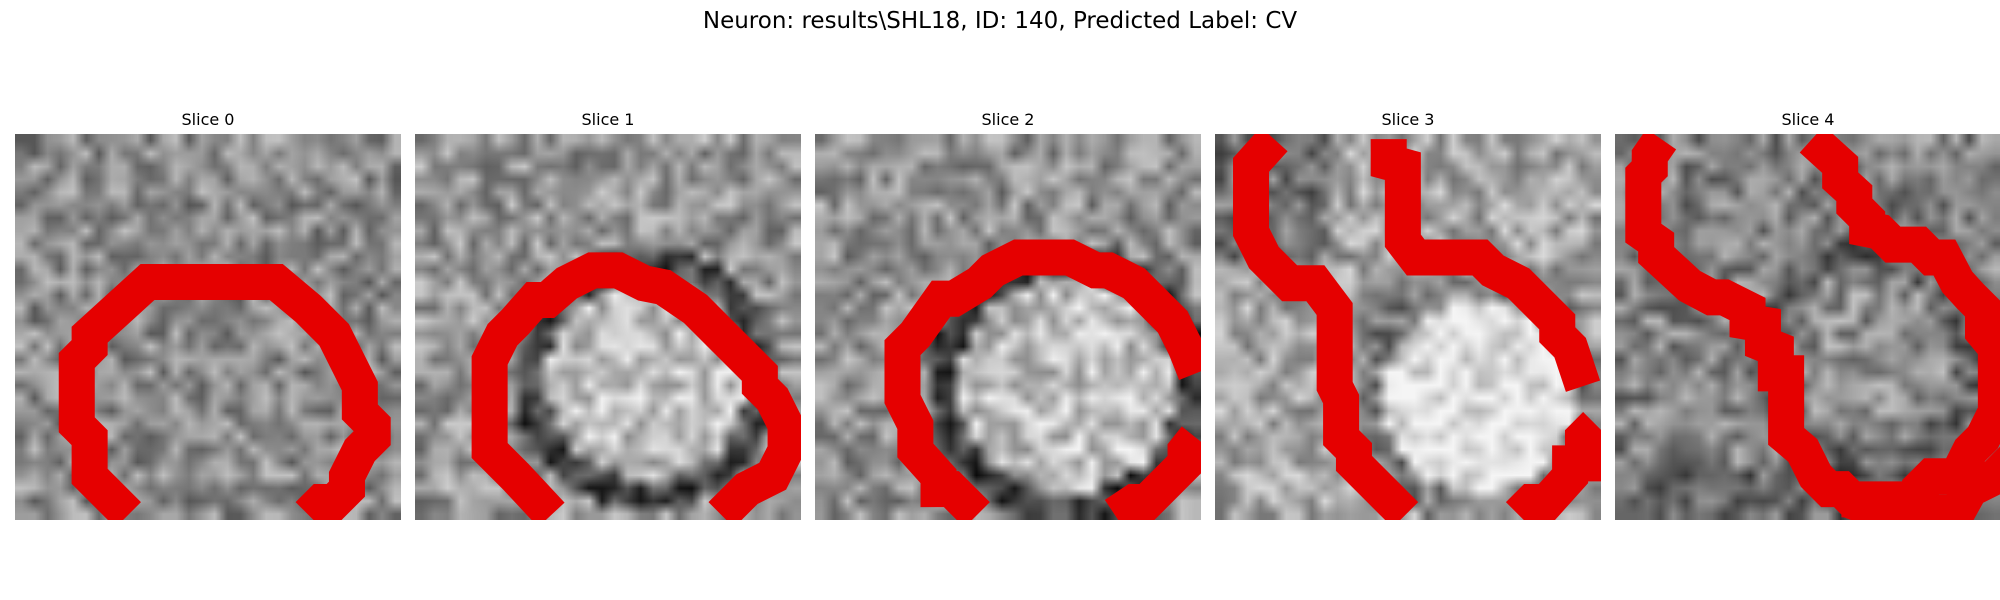  What do you see at coordinates (1808, 119) in the screenshot?
I see `slice-title: Slice 4` at bounding box center [1808, 119].